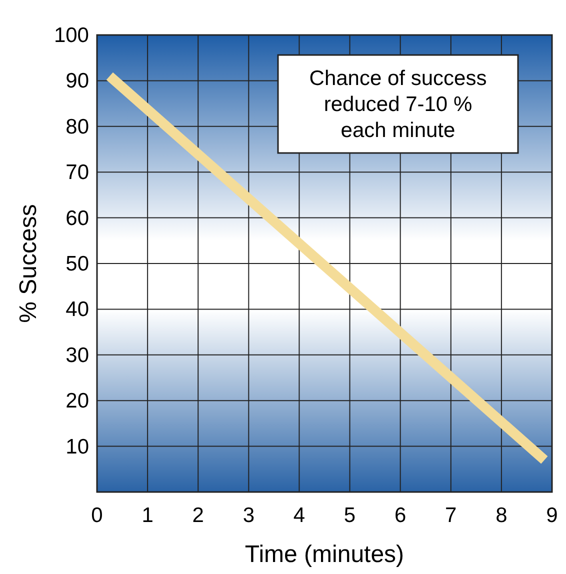  Describe the element at coordinates (77, 310) in the screenshot. I see `y-tick-label: 40` at that location.